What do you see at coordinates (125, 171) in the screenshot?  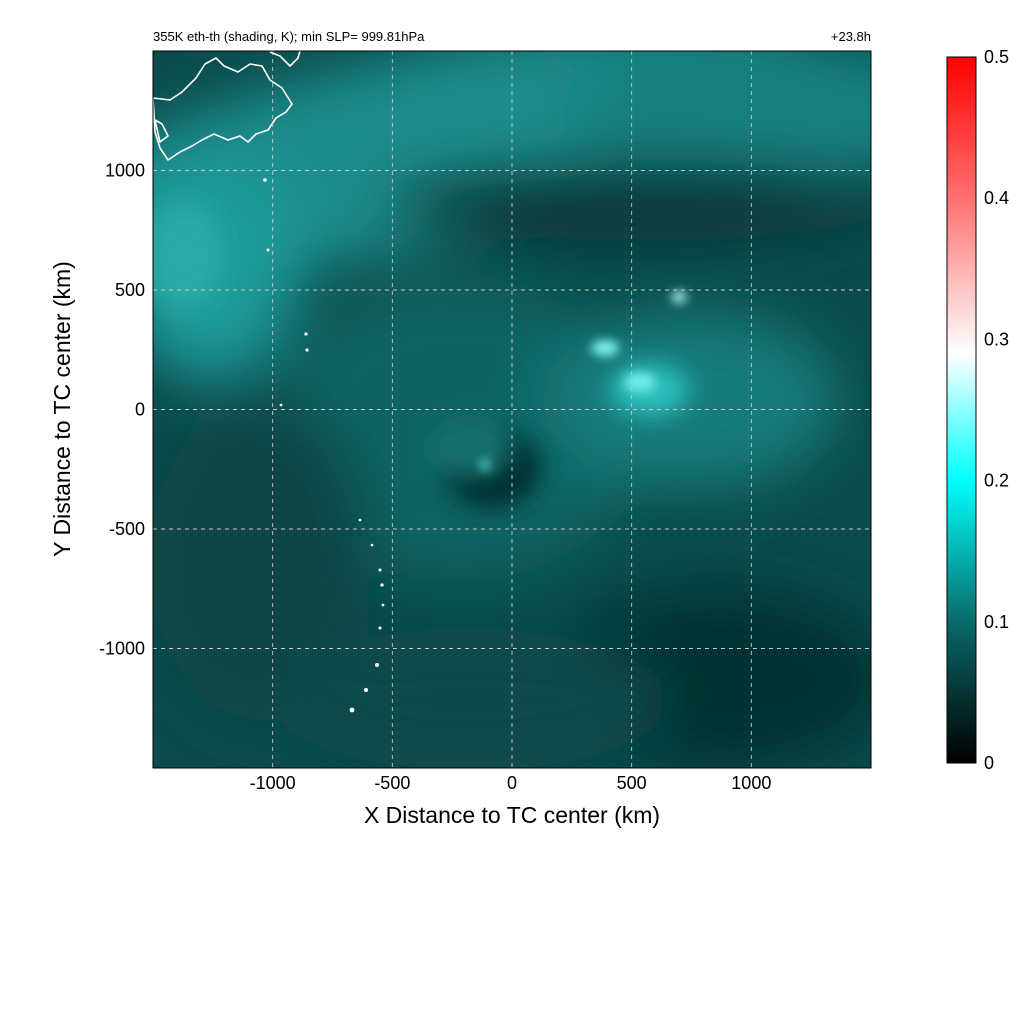 I see `y-tick-label: 1000` at bounding box center [125, 171].